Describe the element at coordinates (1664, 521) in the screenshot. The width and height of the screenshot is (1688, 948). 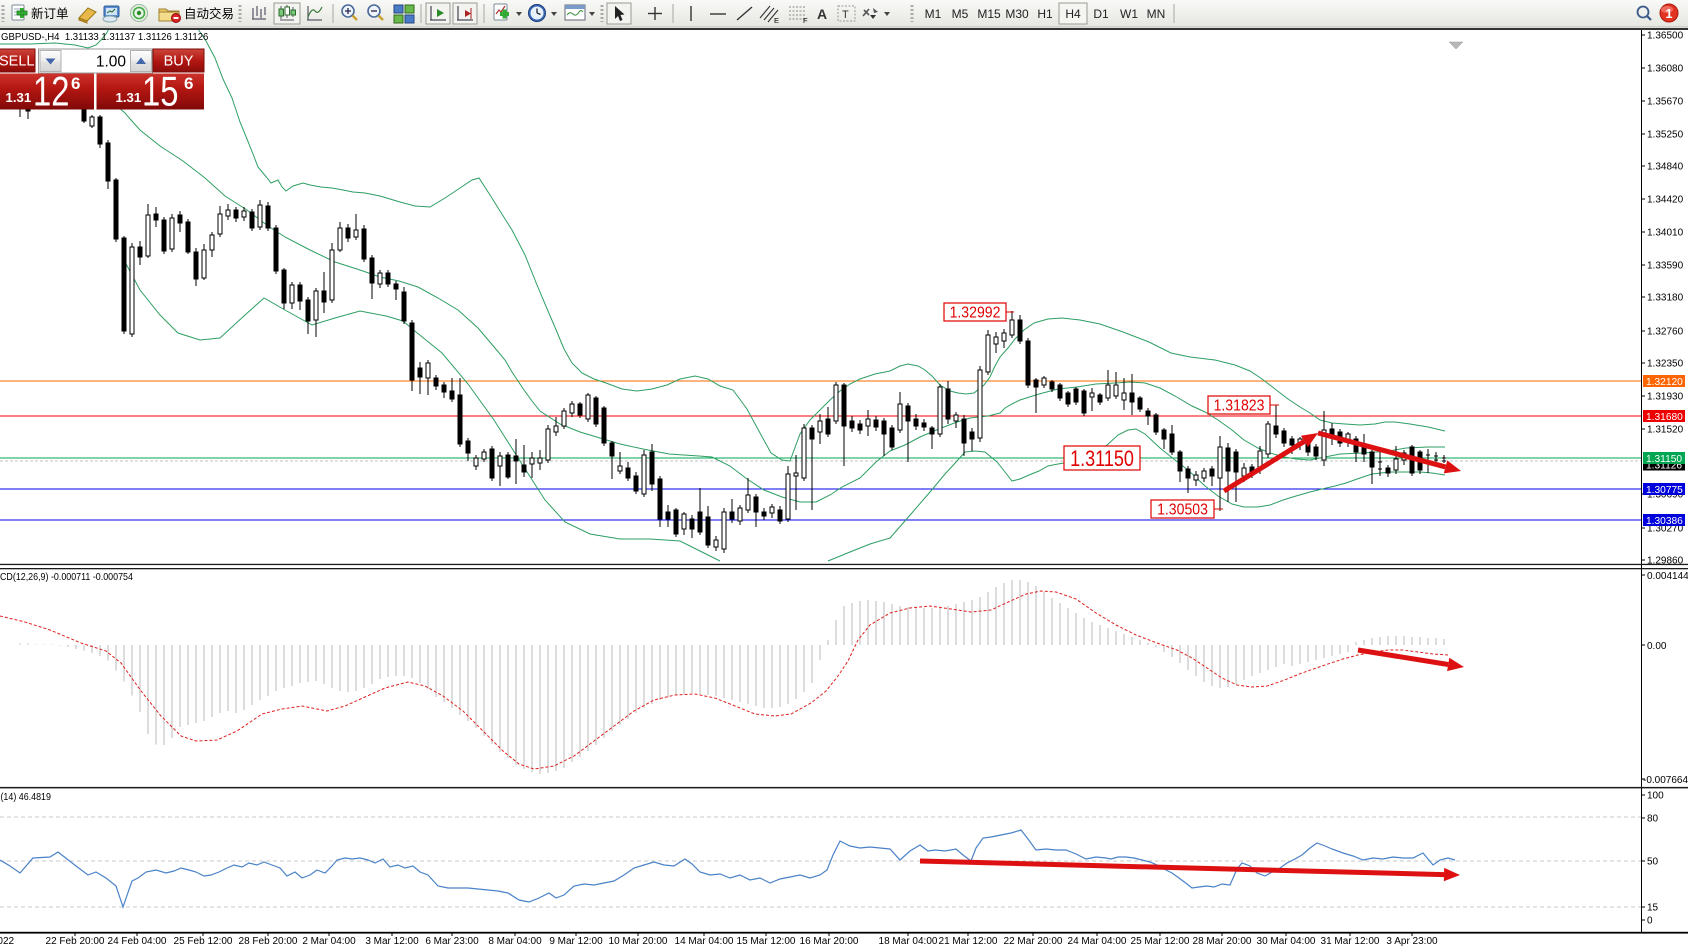
I see `svg-text: 1.30386` at that location.